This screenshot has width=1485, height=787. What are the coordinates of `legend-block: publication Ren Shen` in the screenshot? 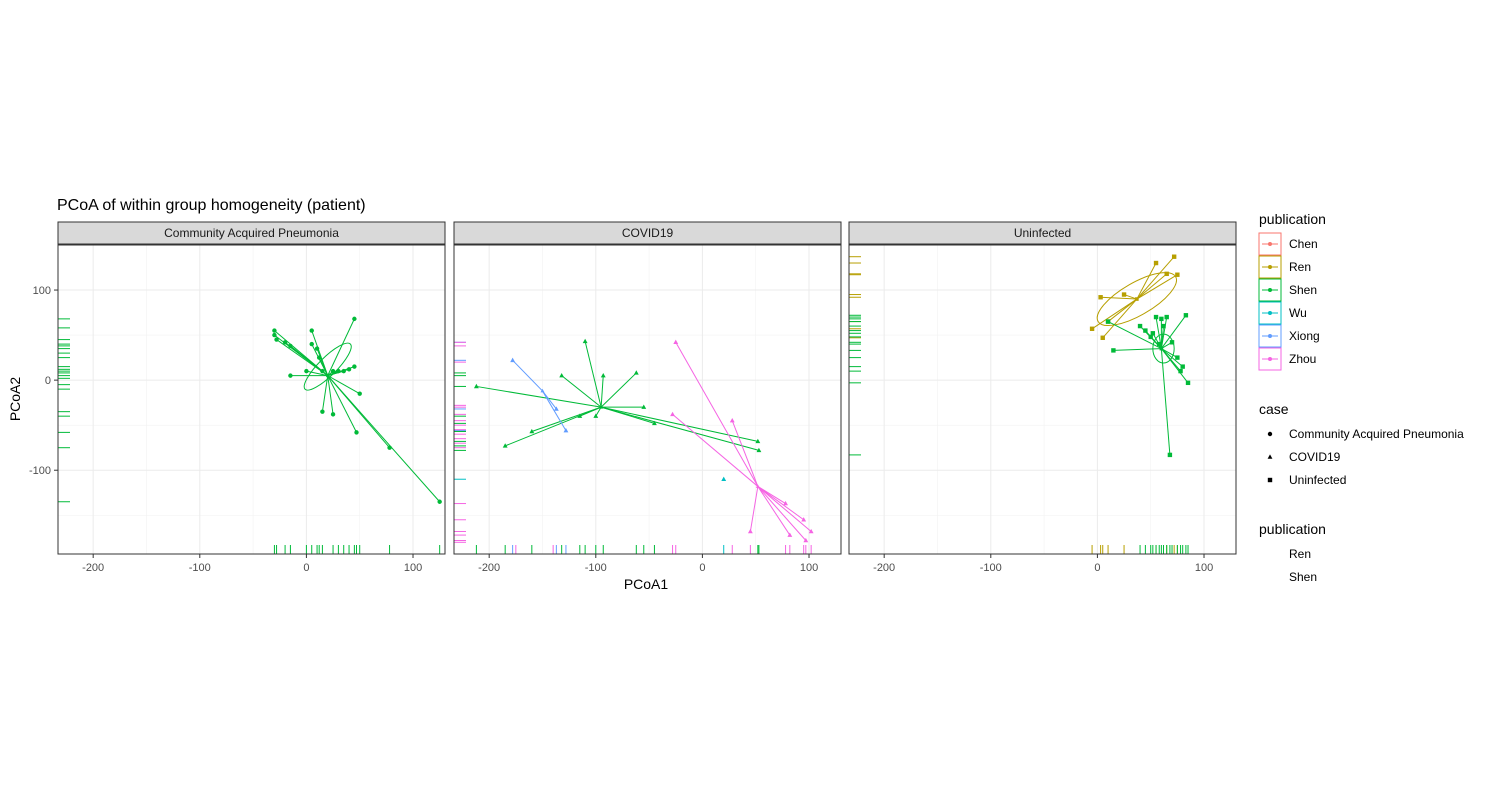 It's located at (1292, 552).